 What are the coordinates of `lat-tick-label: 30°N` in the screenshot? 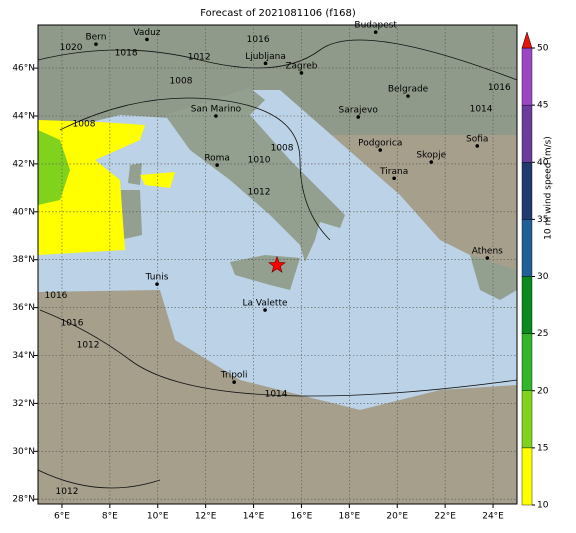 It's located at (23, 452).